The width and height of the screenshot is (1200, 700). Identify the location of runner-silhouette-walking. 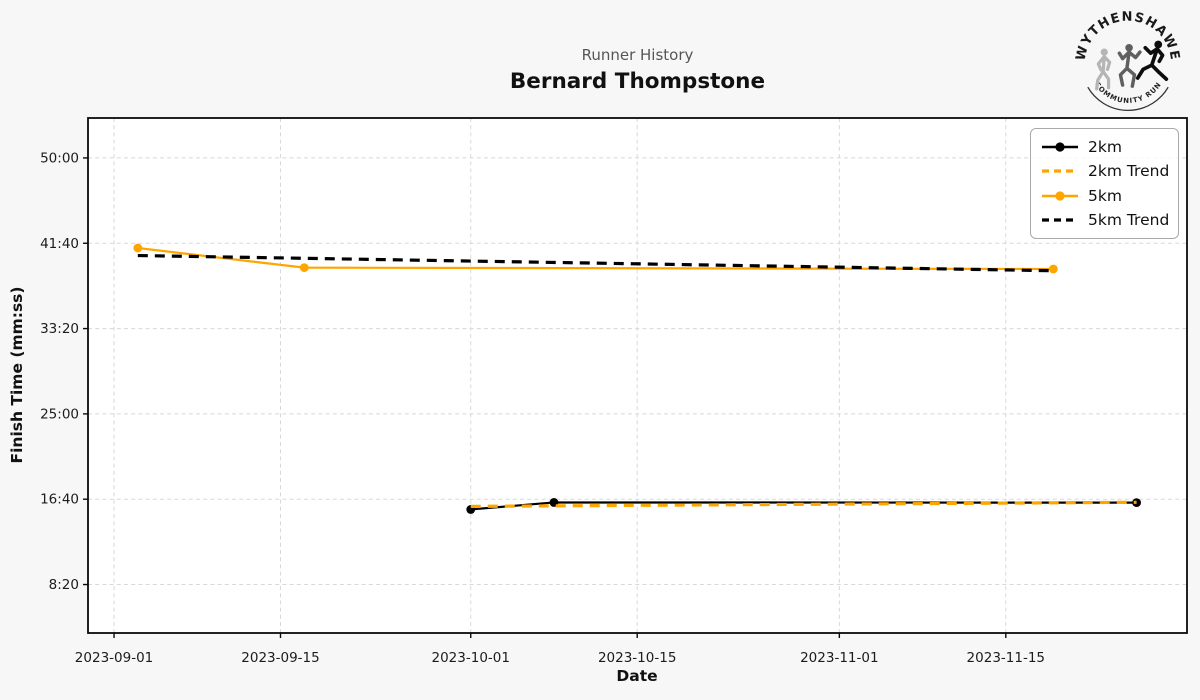
(1103, 69).